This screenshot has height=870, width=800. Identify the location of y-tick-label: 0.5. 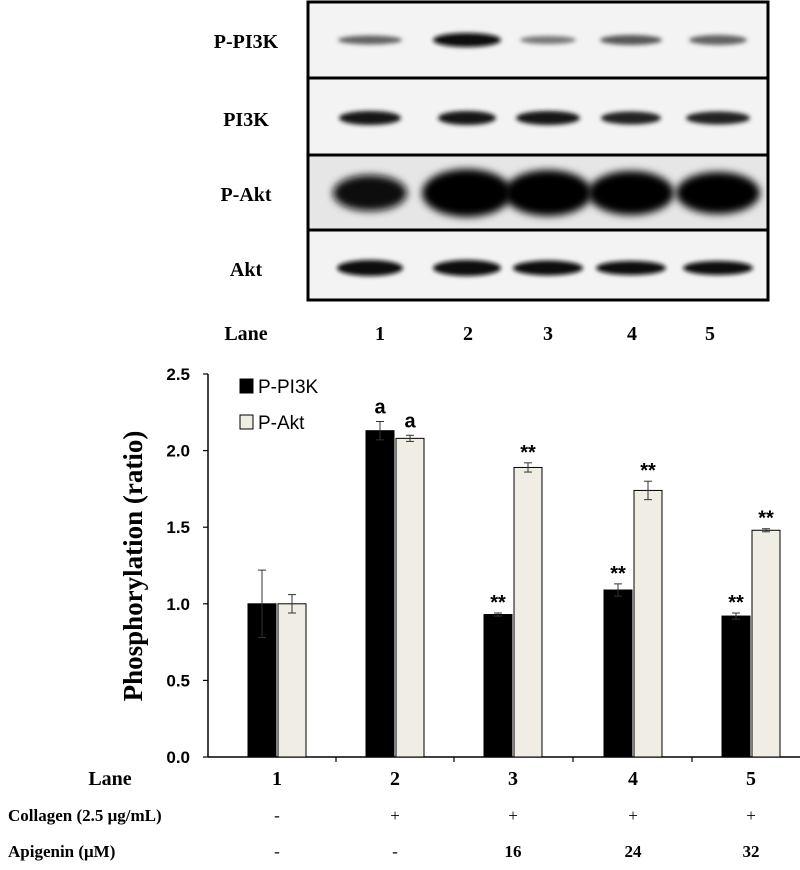
(178, 680).